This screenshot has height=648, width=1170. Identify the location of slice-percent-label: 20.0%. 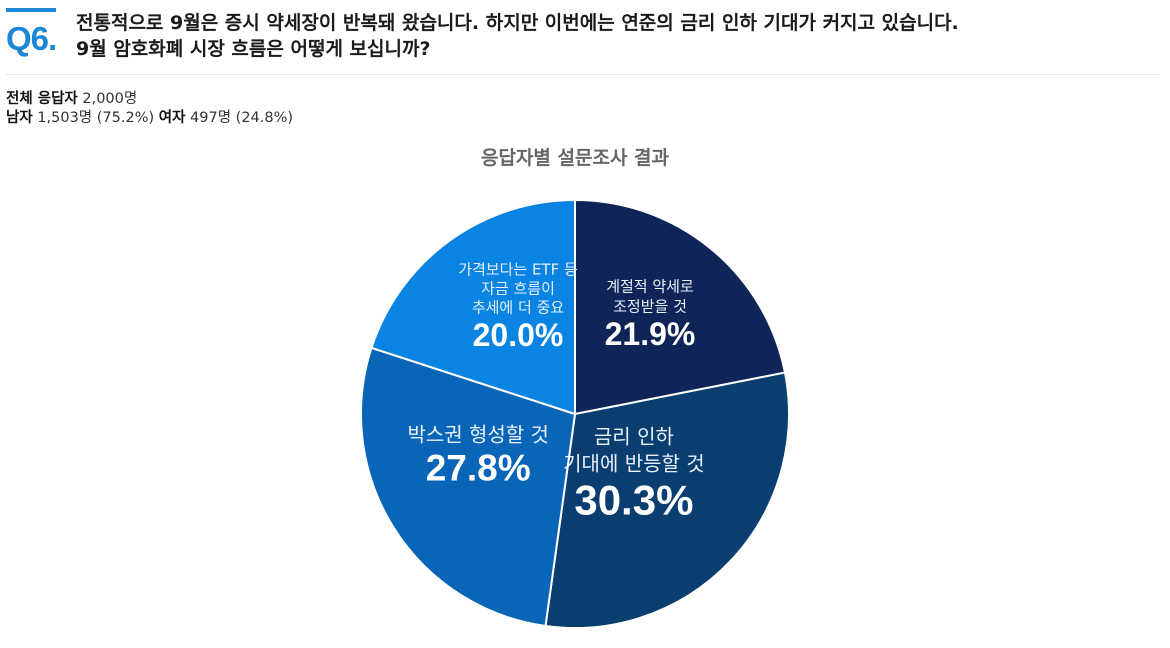
(518, 335).